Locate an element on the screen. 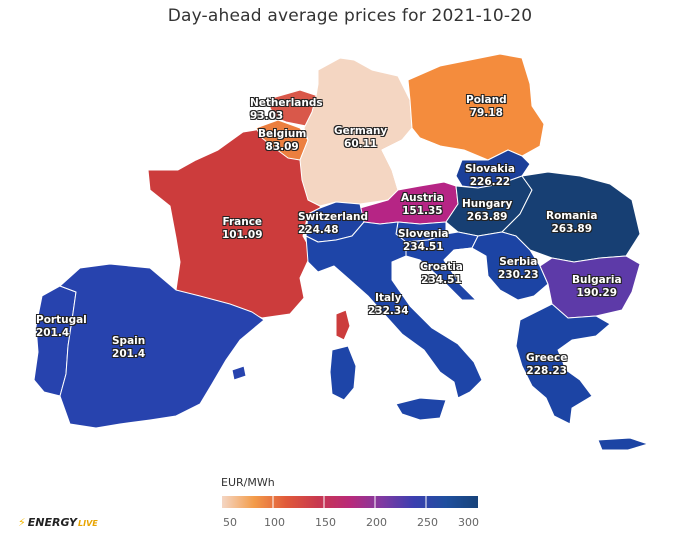  logo-suffix: LIVE is located at coordinates (88, 523).